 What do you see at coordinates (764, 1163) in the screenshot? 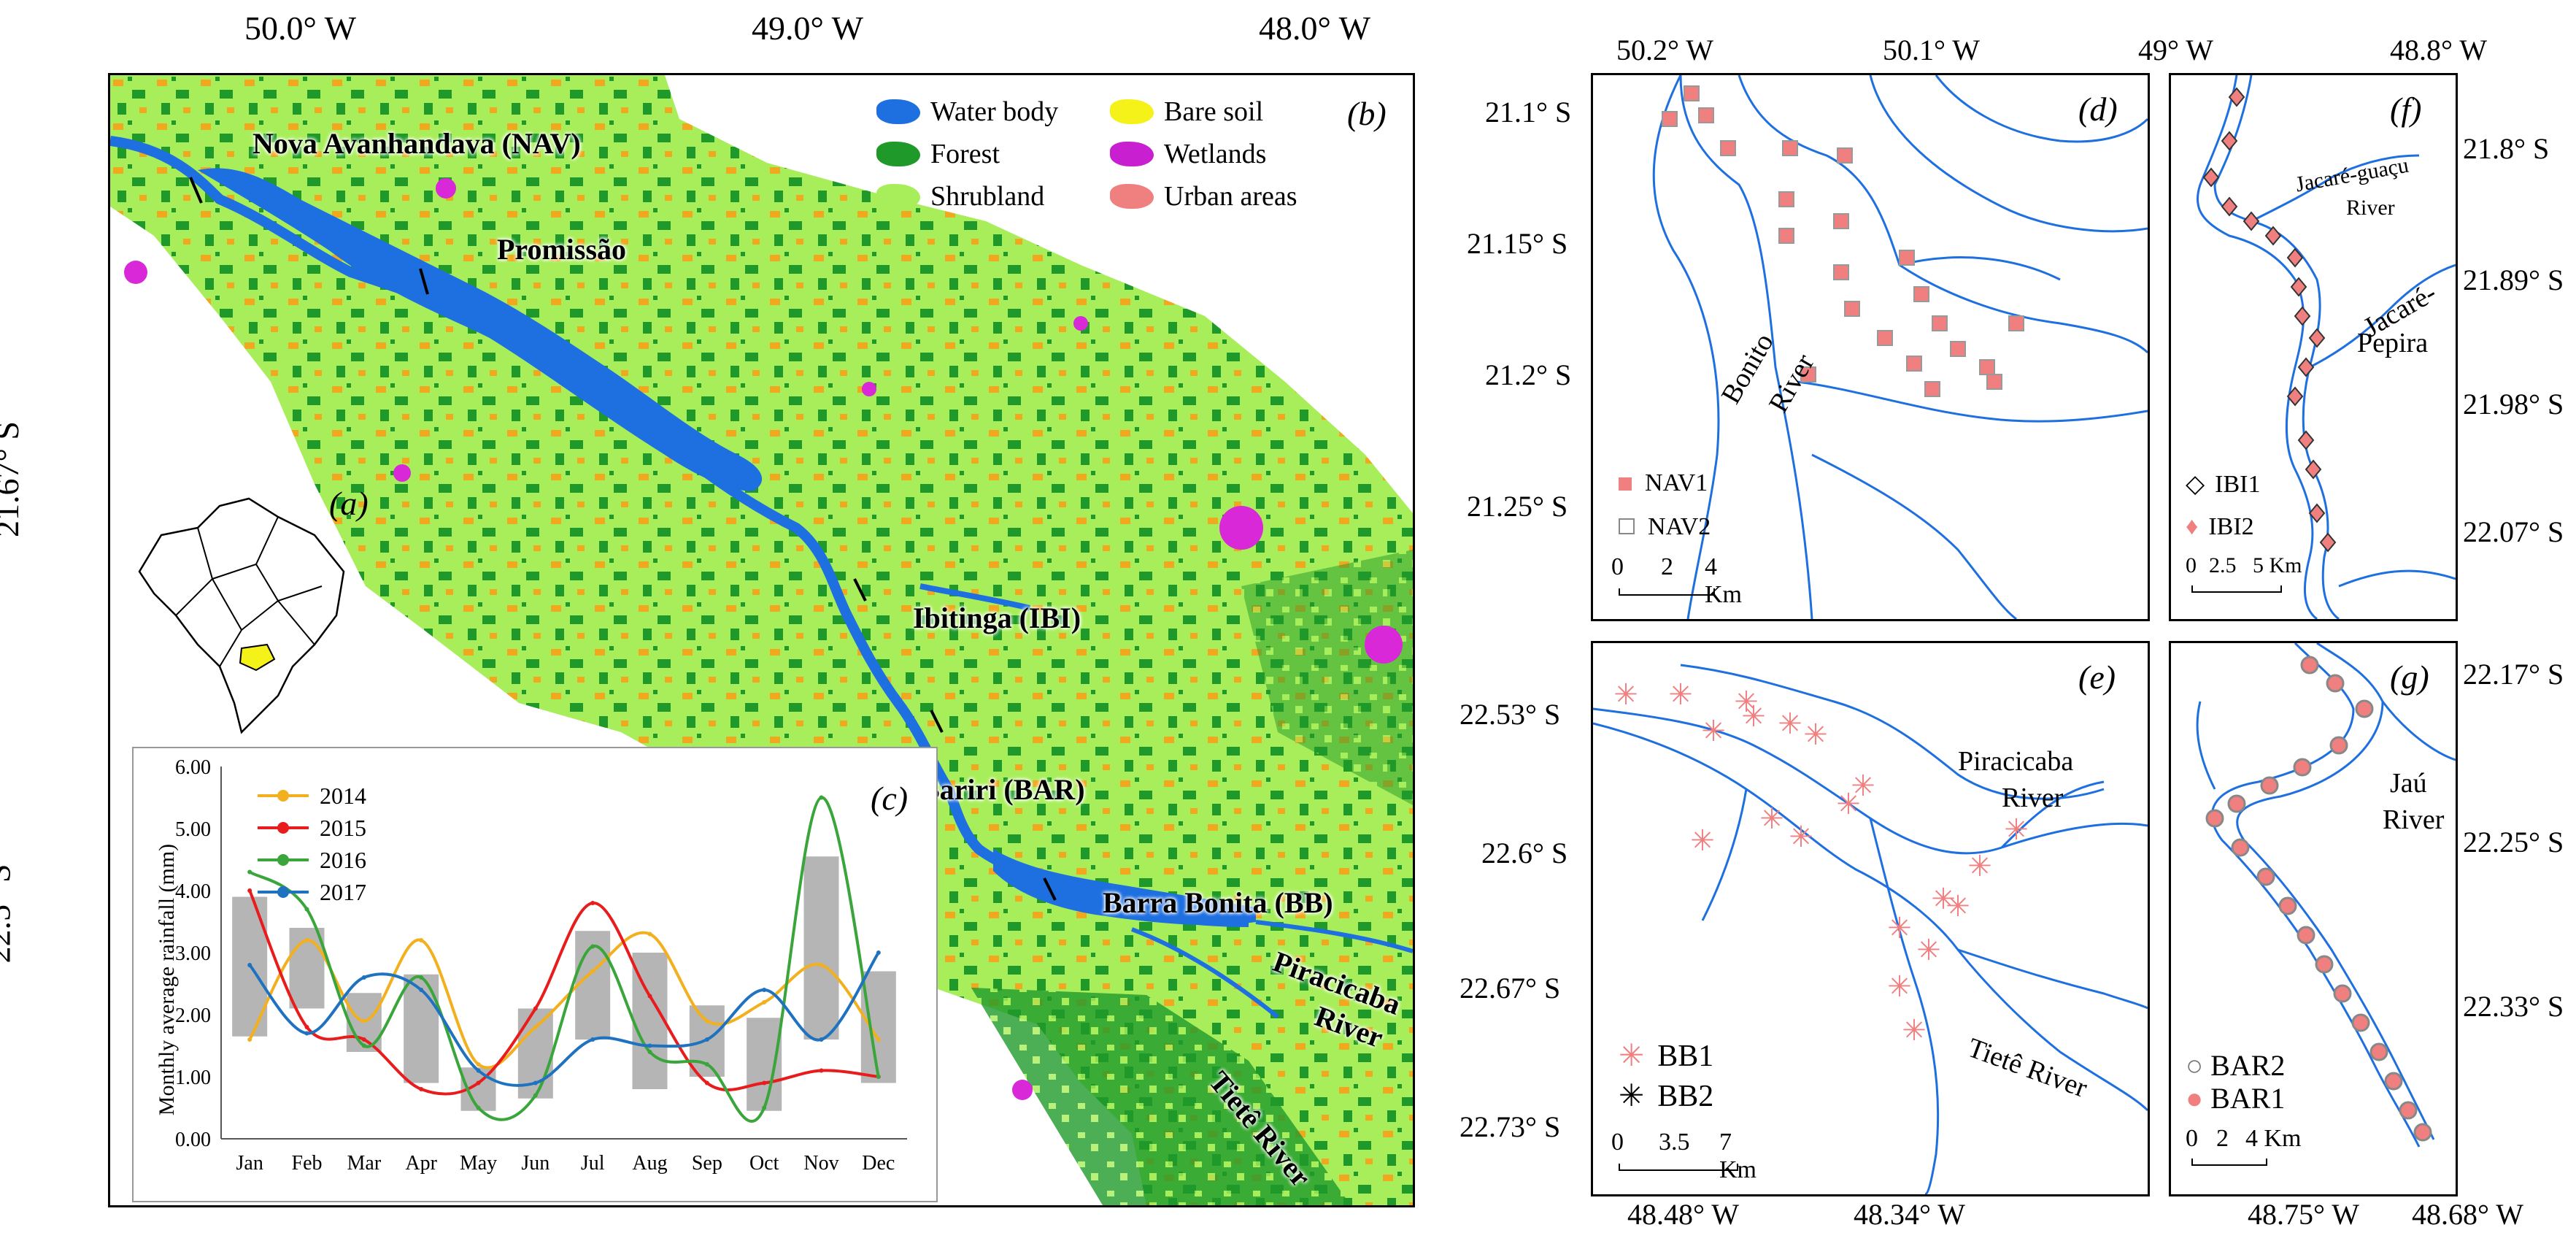
I see `chart-x-tick-label: Oct` at bounding box center [764, 1163].